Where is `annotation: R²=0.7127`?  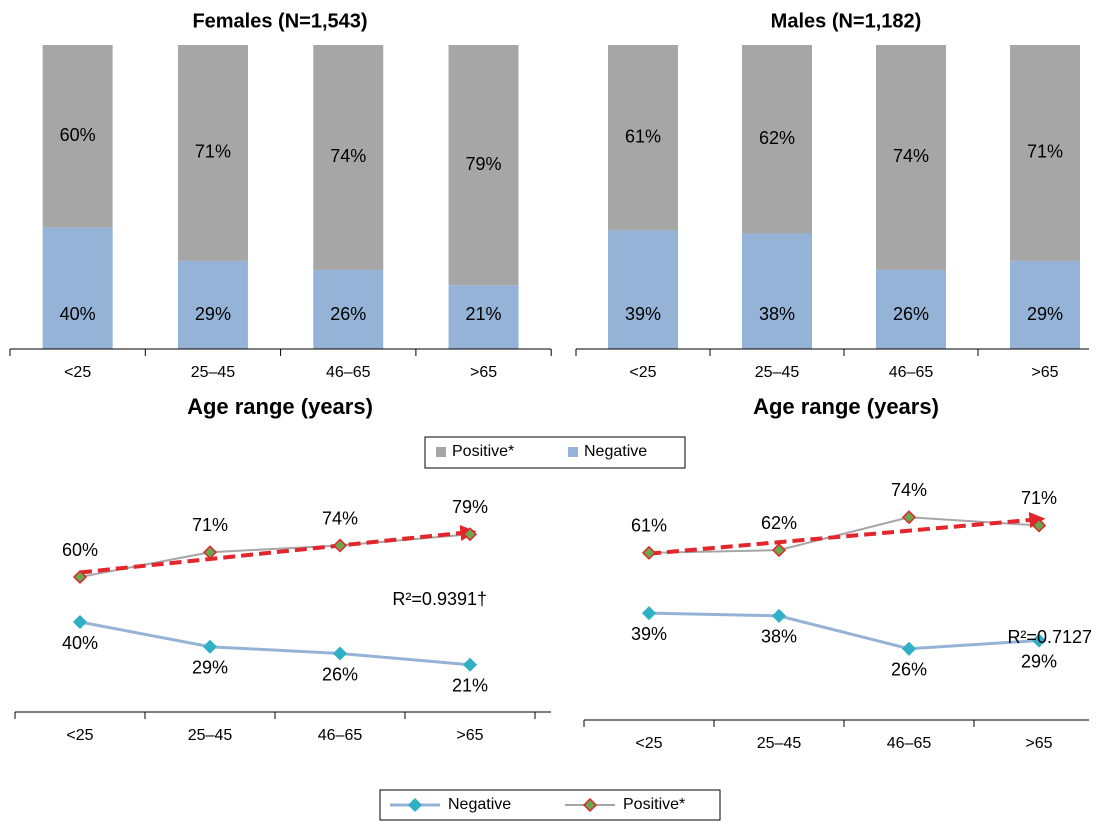 annotation: R²=0.7127 is located at coordinates (1049, 637).